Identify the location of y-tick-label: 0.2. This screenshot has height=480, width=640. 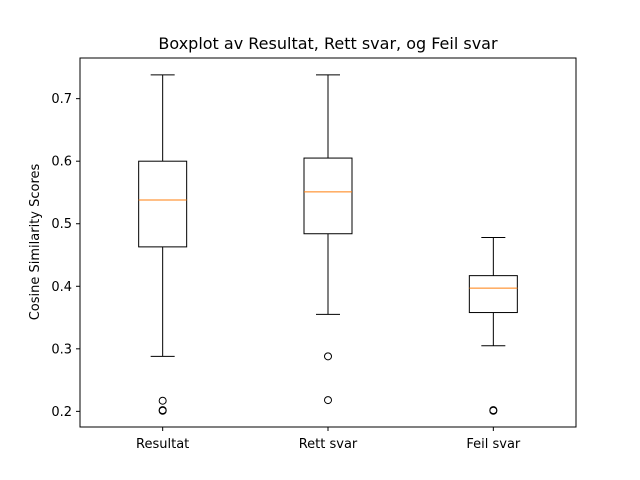
(61, 412).